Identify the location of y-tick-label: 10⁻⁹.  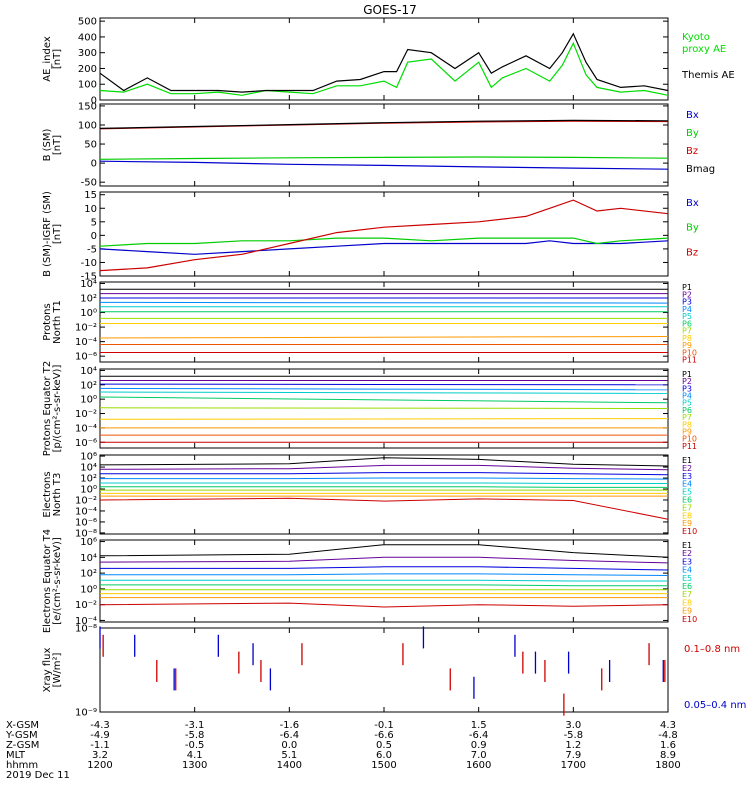
(86, 713).